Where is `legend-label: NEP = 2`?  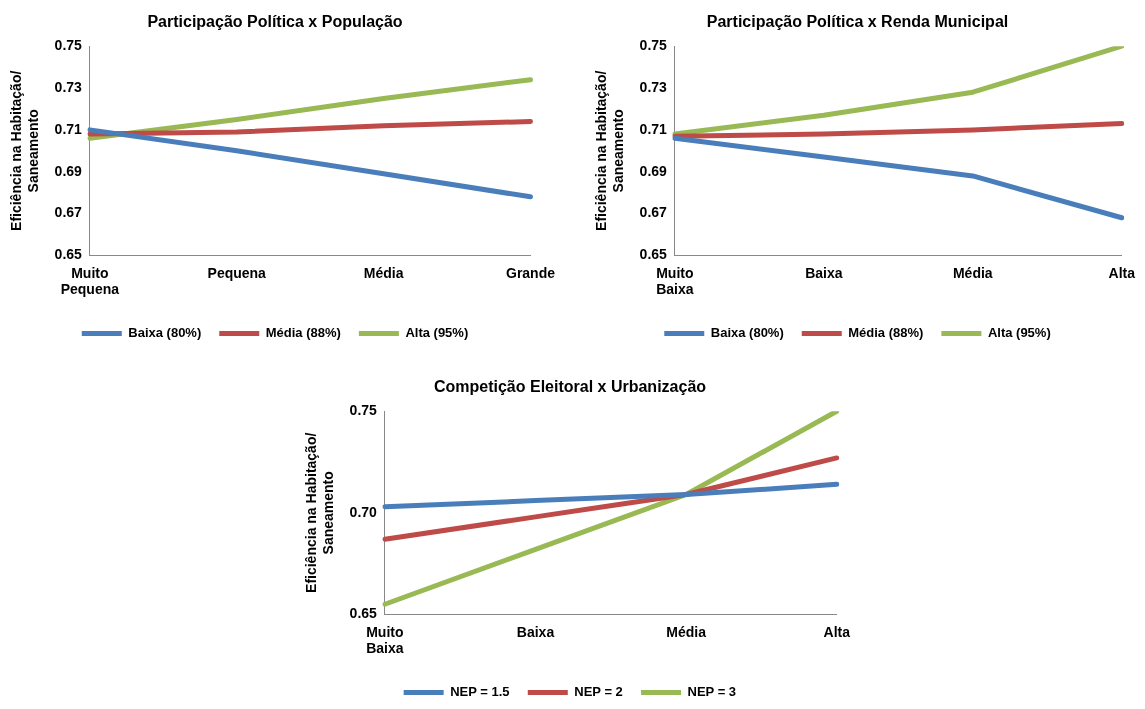 legend-label: NEP = 2 is located at coordinates (598, 692).